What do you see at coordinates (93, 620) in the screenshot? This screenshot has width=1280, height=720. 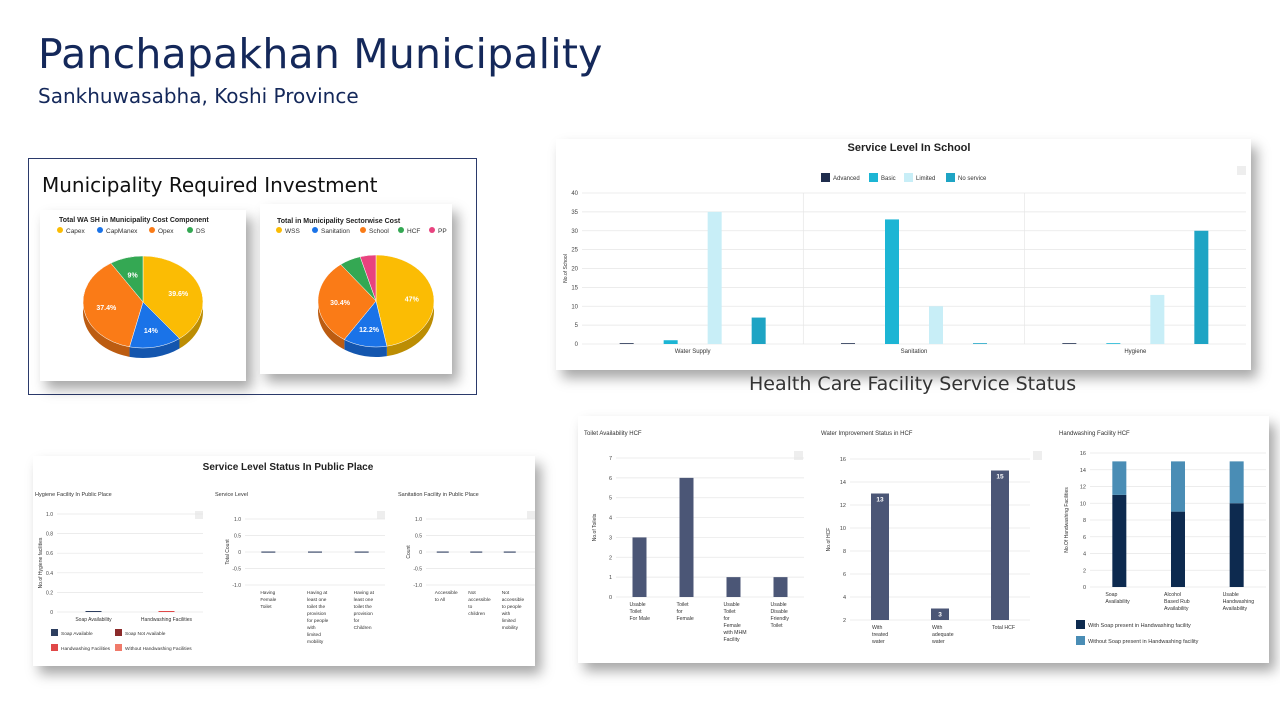 I see `x-tick-label: Soap Availability` at bounding box center [93, 620].